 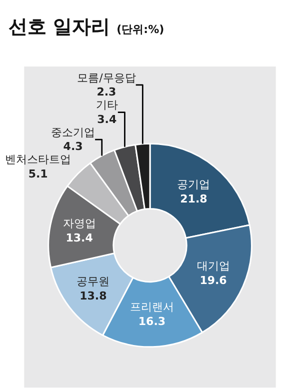 What do you see at coordinates (80, 238) in the screenshot?
I see `data-label: 13.4` at bounding box center [80, 238].